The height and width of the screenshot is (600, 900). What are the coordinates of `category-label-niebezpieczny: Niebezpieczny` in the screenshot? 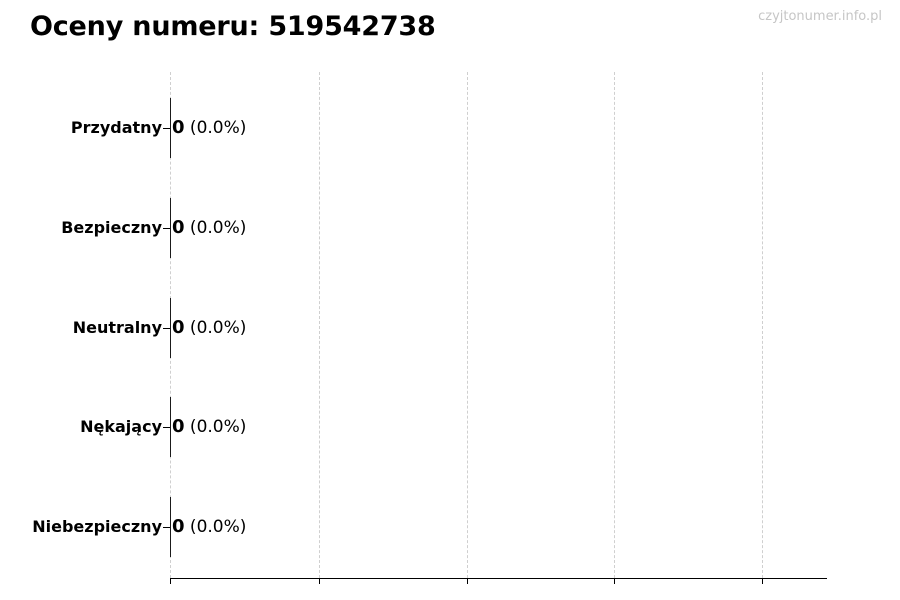 It's located at (97, 526).